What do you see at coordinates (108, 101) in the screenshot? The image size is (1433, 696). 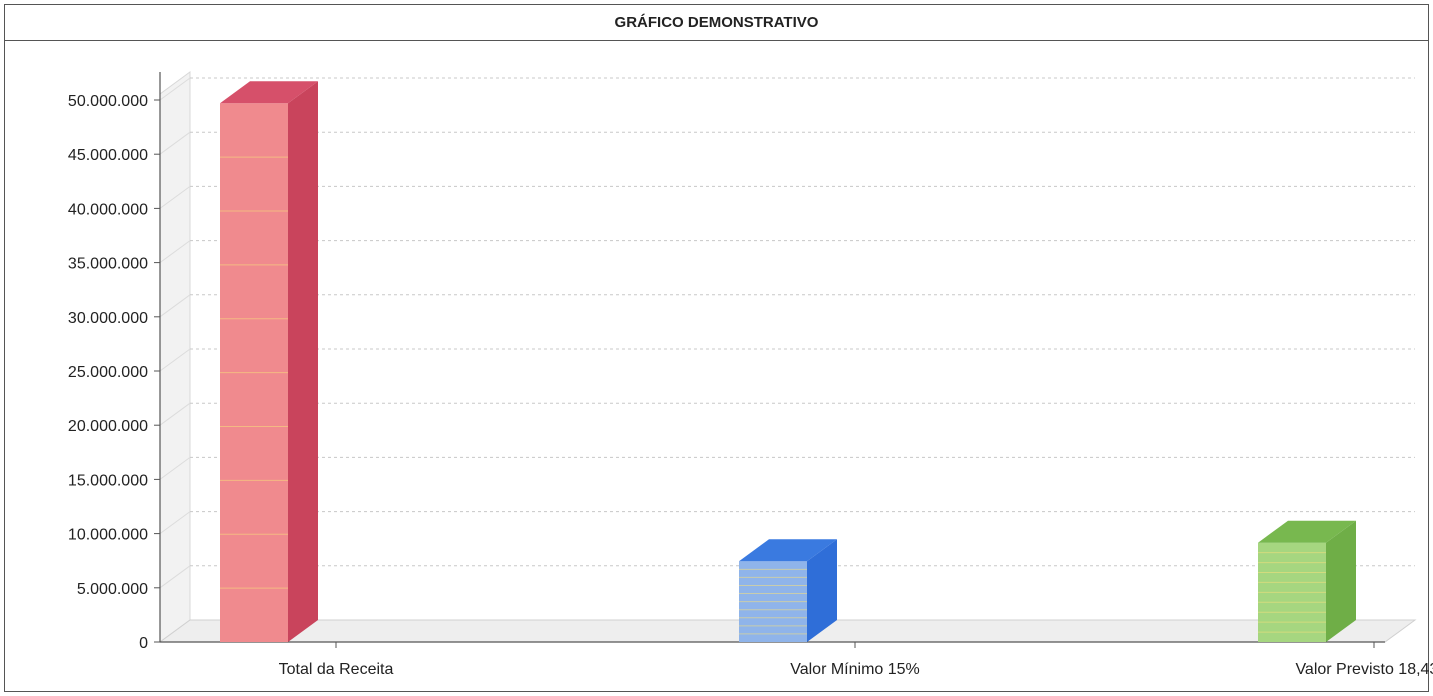 I see `y-tick-label: 50.000.000` at bounding box center [108, 101].